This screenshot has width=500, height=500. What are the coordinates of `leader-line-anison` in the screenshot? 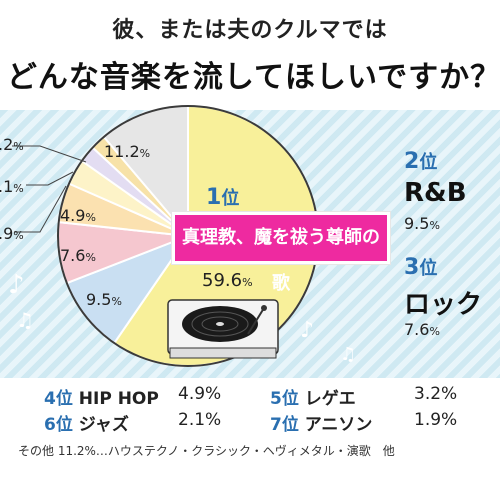 It's located at (40, 209).